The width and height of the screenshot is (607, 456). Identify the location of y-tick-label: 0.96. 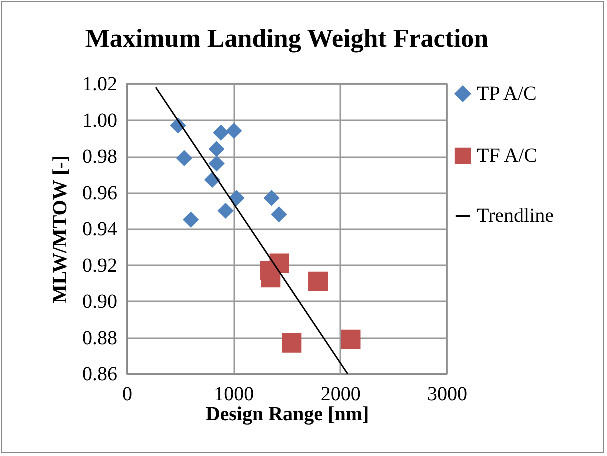
(100, 193).